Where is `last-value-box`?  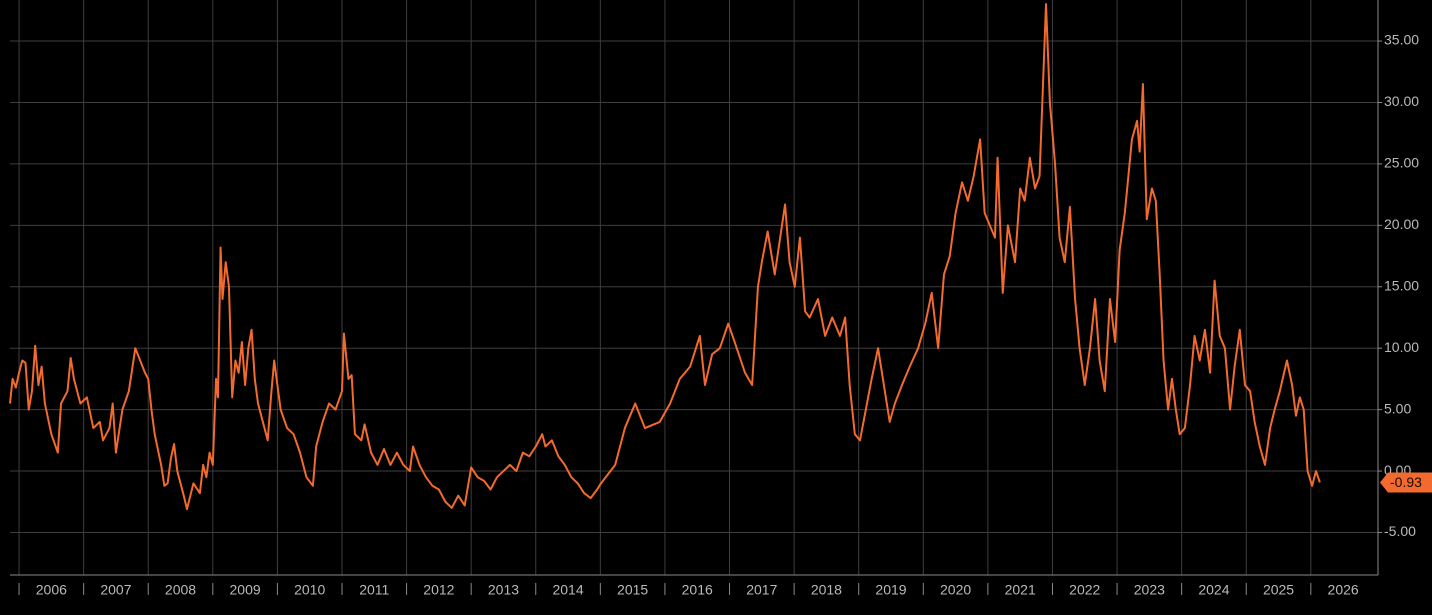
last-value-box is located at coordinates (1406, 482).